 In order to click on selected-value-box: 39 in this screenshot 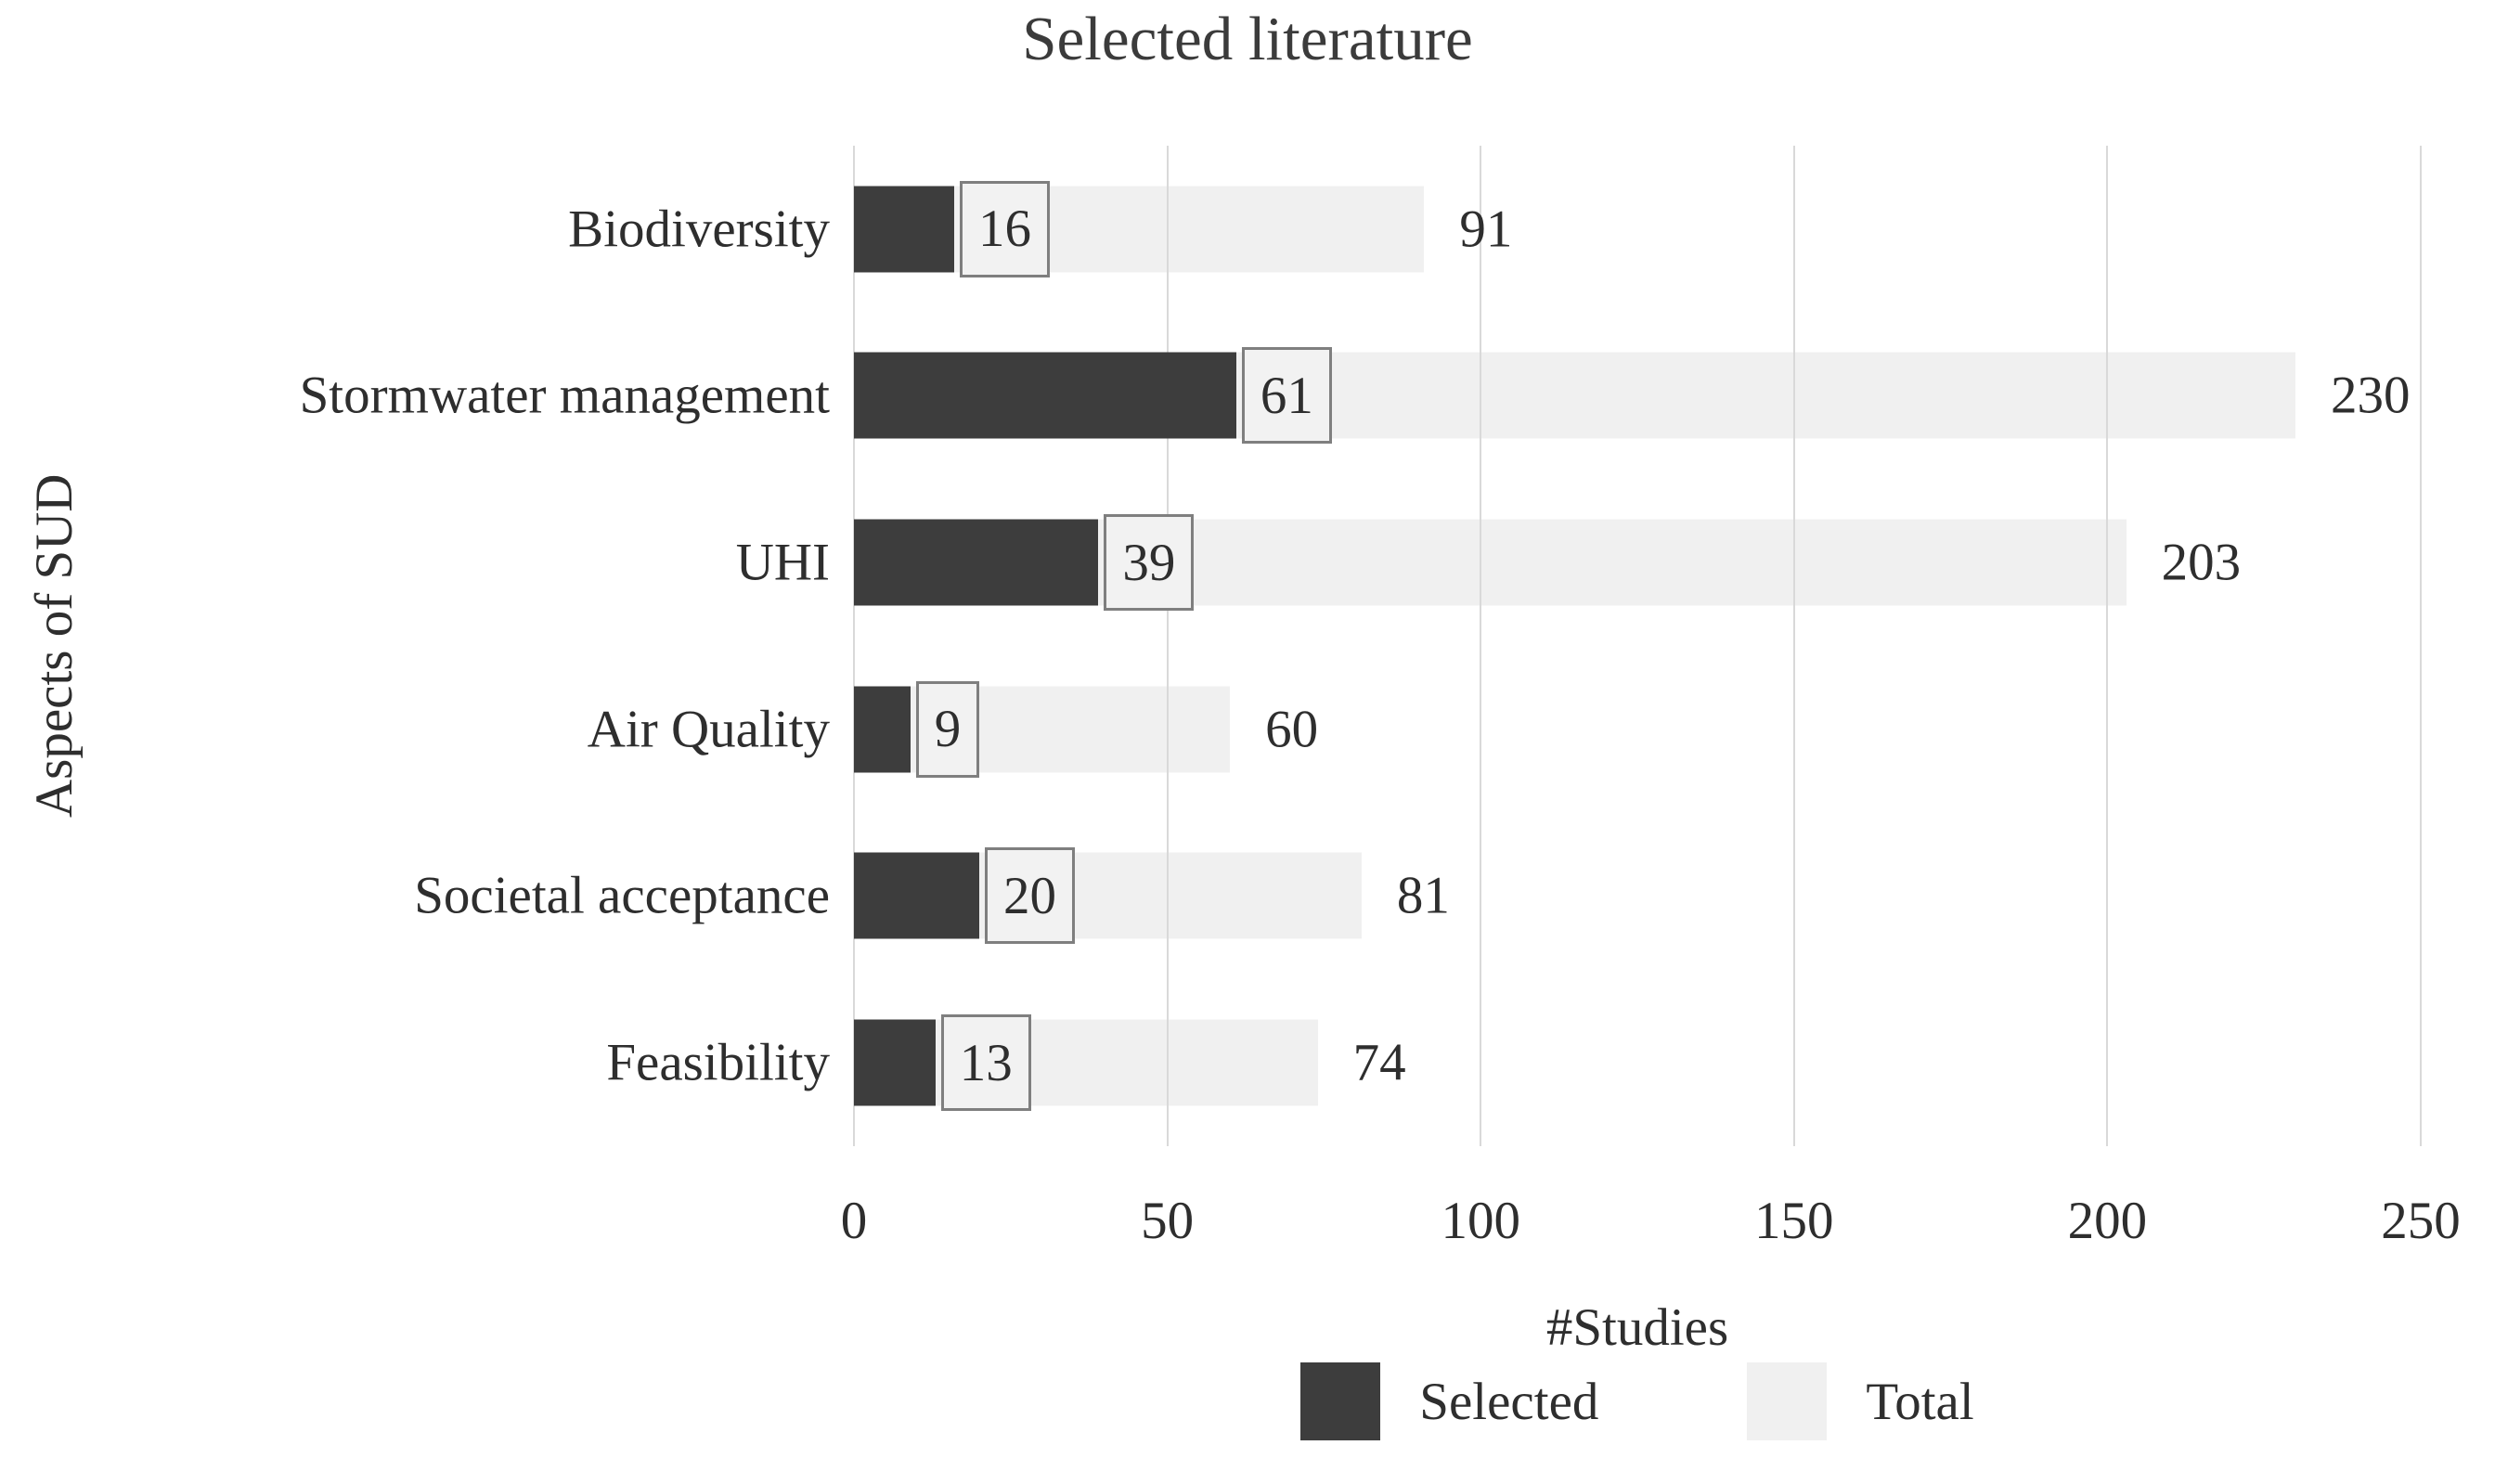, I will do `click(1149, 563)`.